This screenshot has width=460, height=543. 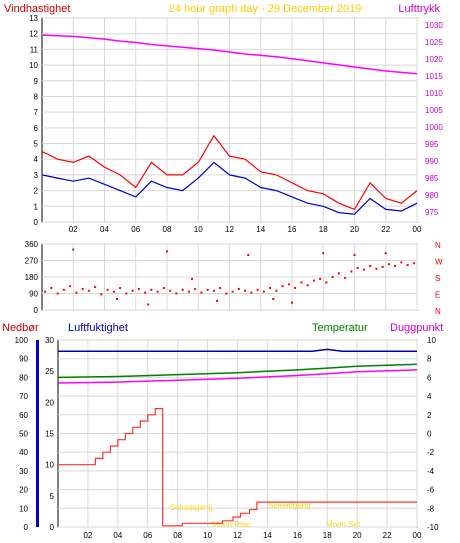 I want to click on x-tick-label-bottom: 04, so click(x=117, y=535).